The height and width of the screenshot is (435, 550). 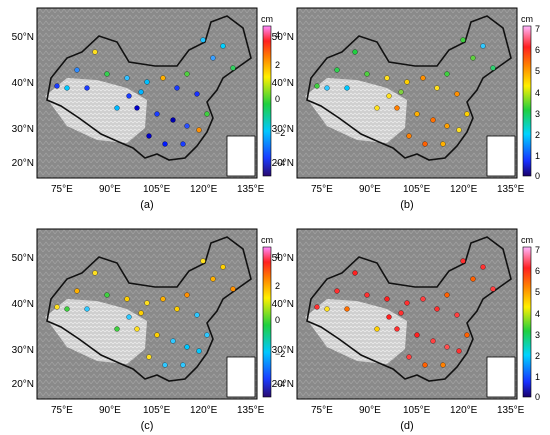 I want to click on panel-label: (d), so click(x=406, y=426).